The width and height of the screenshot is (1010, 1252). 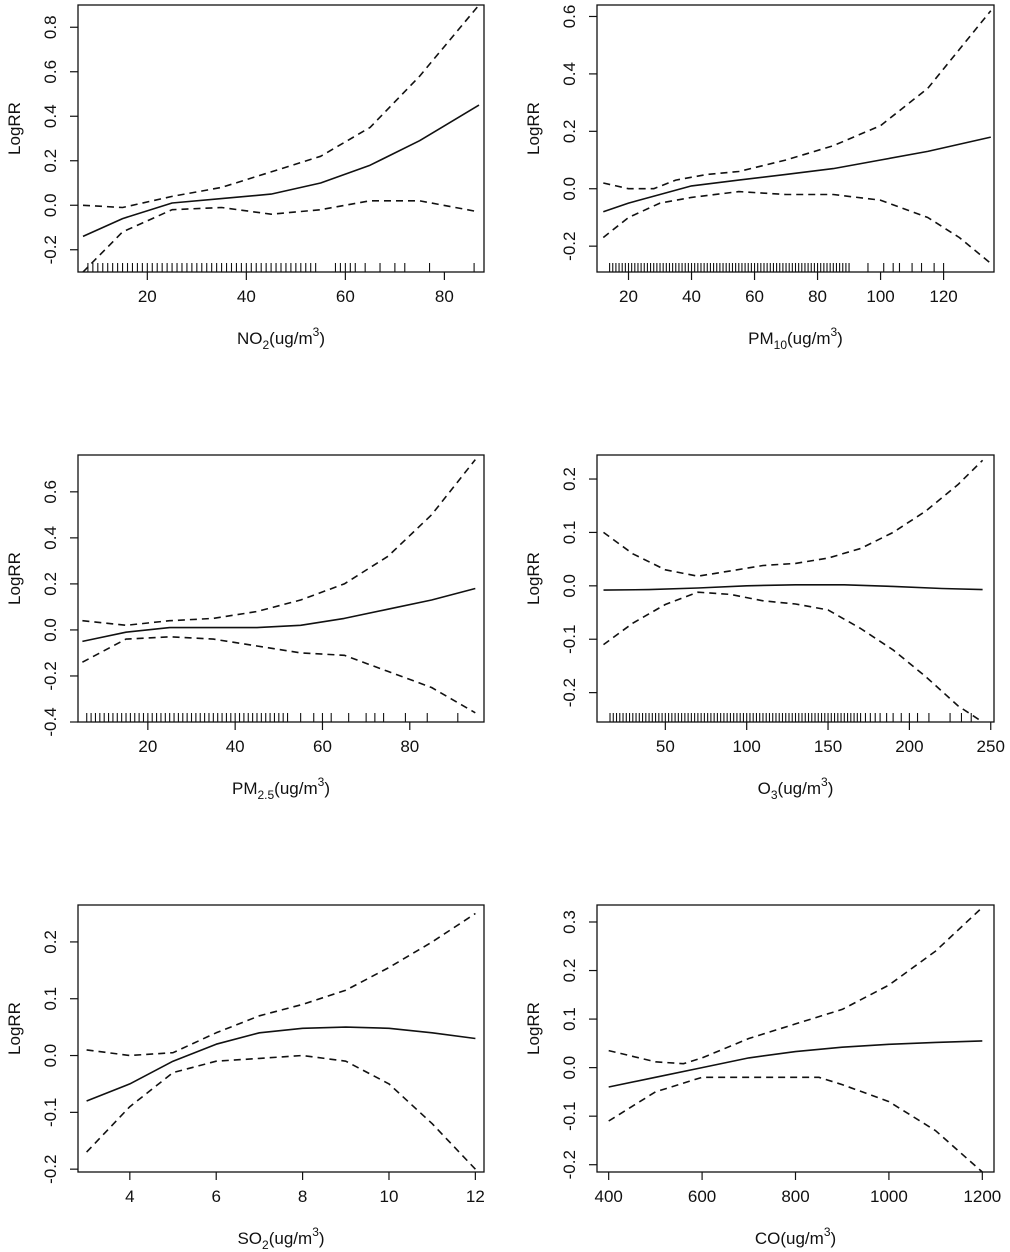 I want to click on panel-4-ylabel: LogRR, so click(x=533, y=578).